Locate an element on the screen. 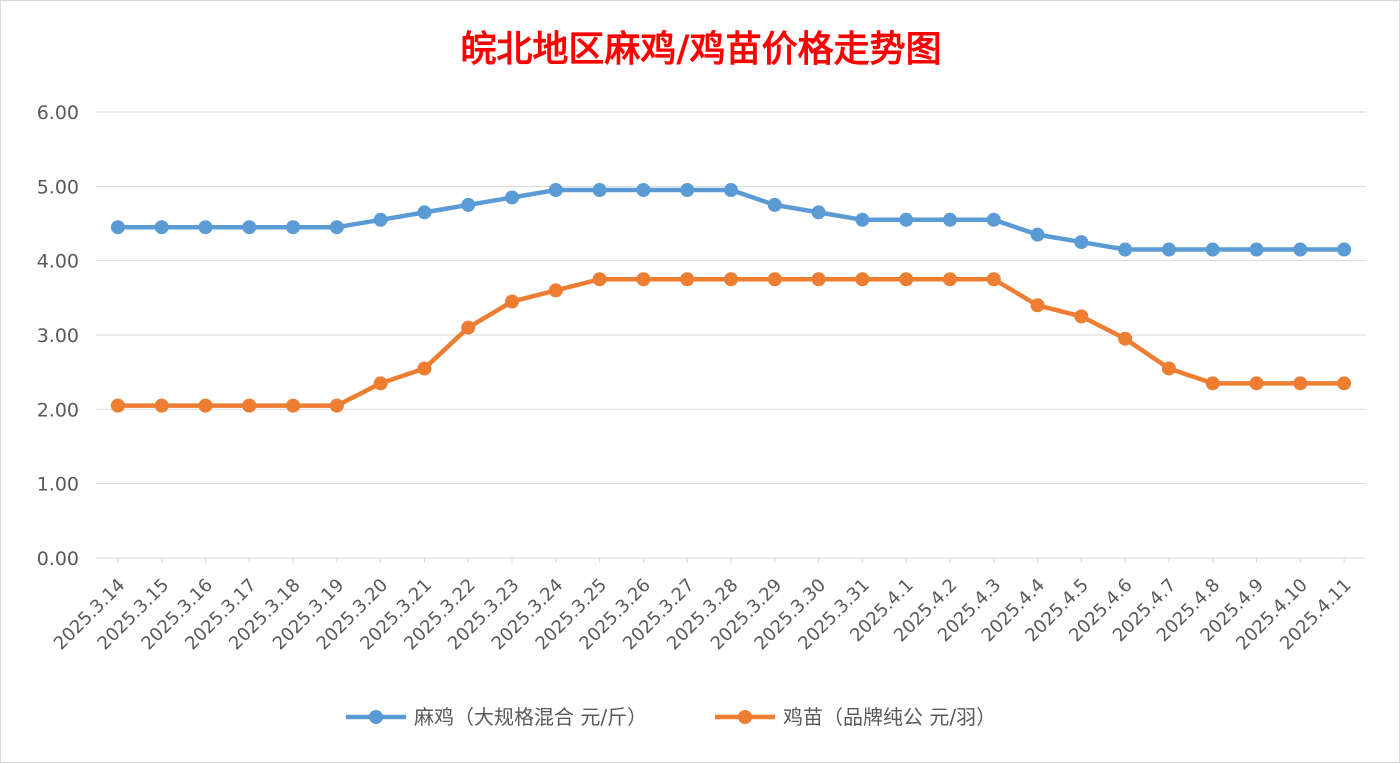 The width and height of the screenshot is (1400, 764). legend-item: 鸡苗（品牌纯公 元/羽） is located at coordinates (855, 717).